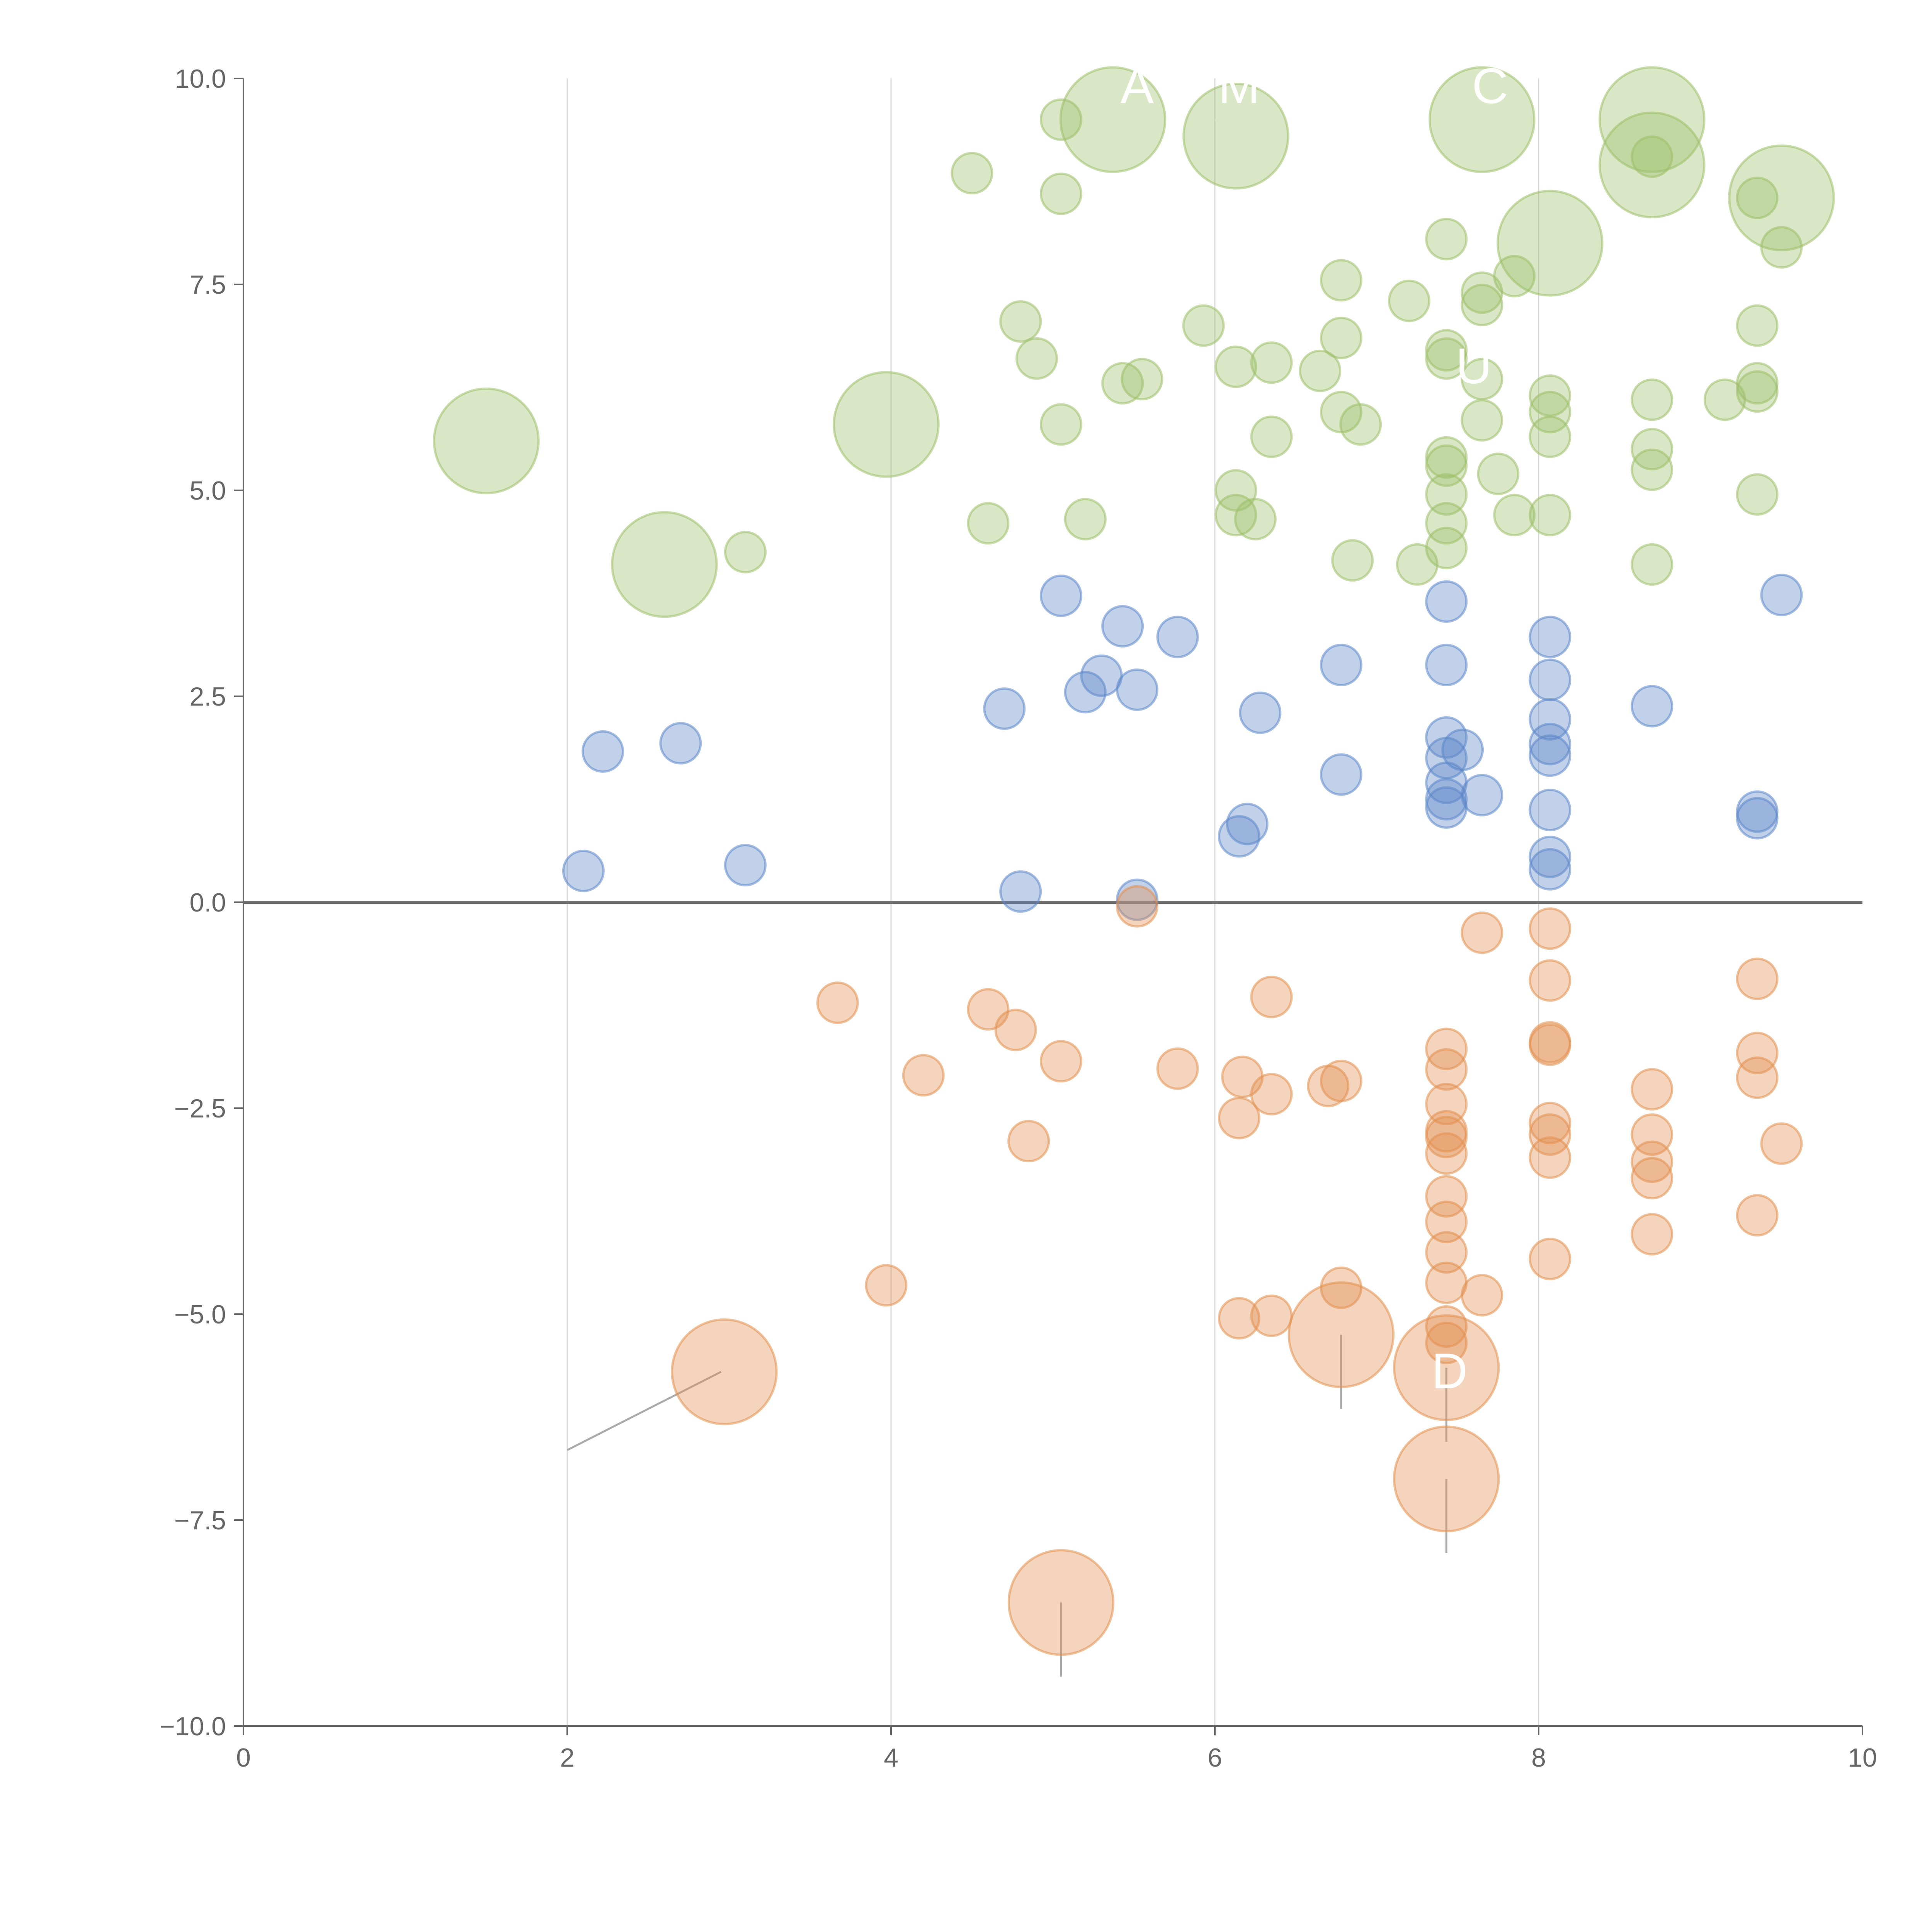 Image resolution: width=1932 pixels, height=1932 pixels. What do you see at coordinates (244, 1757) in the screenshot?
I see `x-tick-label: 0` at bounding box center [244, 1757].